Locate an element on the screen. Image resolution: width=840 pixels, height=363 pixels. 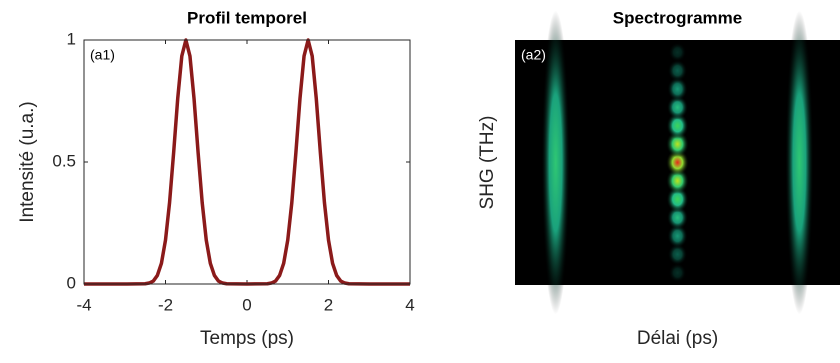
y-axis-label: SHG (THz) is located at coordinates (487, 163).